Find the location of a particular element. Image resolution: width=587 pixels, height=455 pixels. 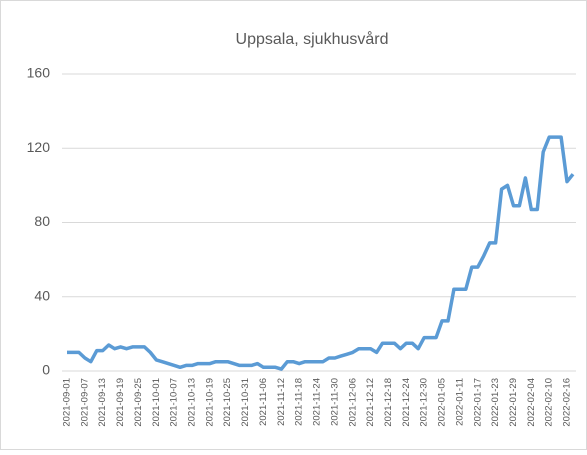

x-tick-label: 2021-12-12 is located at coordinates (370, 402).